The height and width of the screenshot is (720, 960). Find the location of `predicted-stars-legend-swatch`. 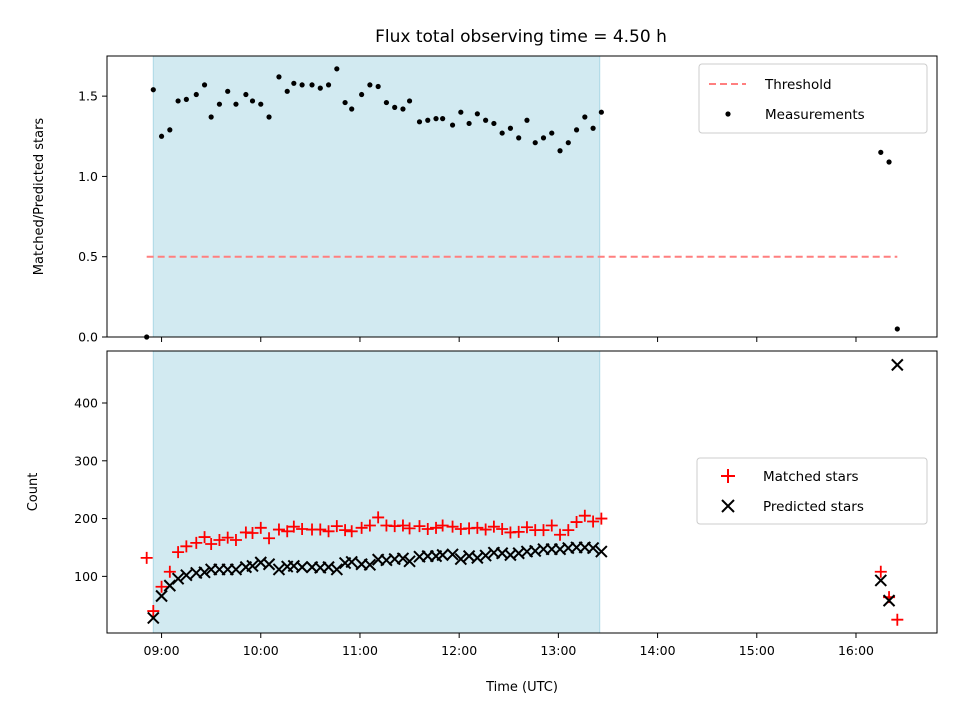

predicted-stars-legend-swatch is located at coordinates (728, 506).